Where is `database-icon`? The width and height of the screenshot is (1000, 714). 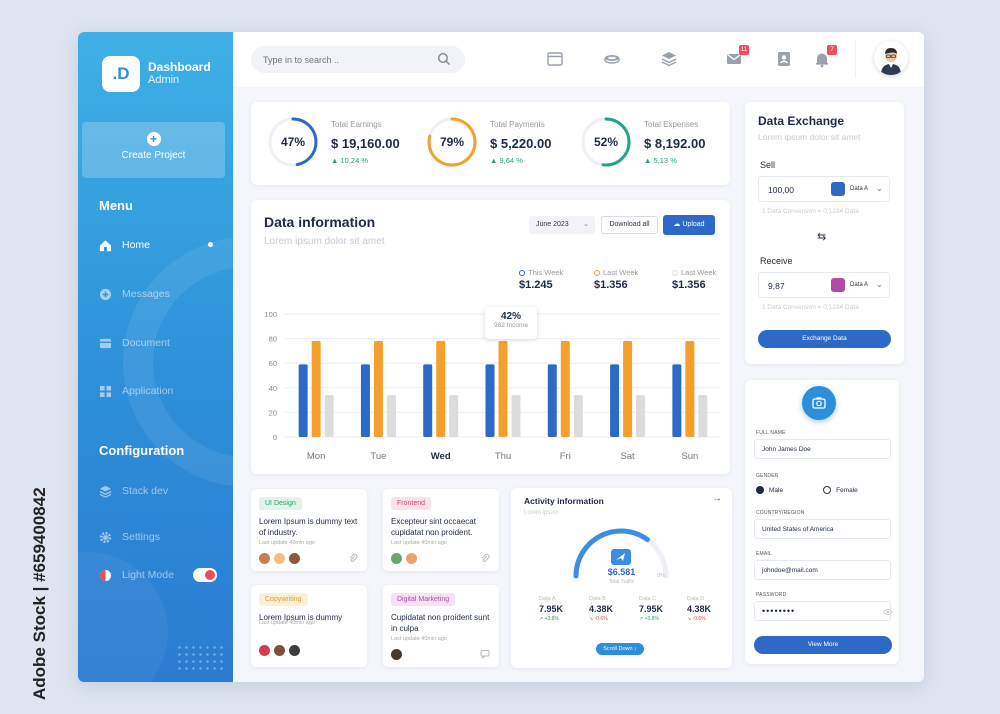 database-icon is located at coordinates (612, 59).